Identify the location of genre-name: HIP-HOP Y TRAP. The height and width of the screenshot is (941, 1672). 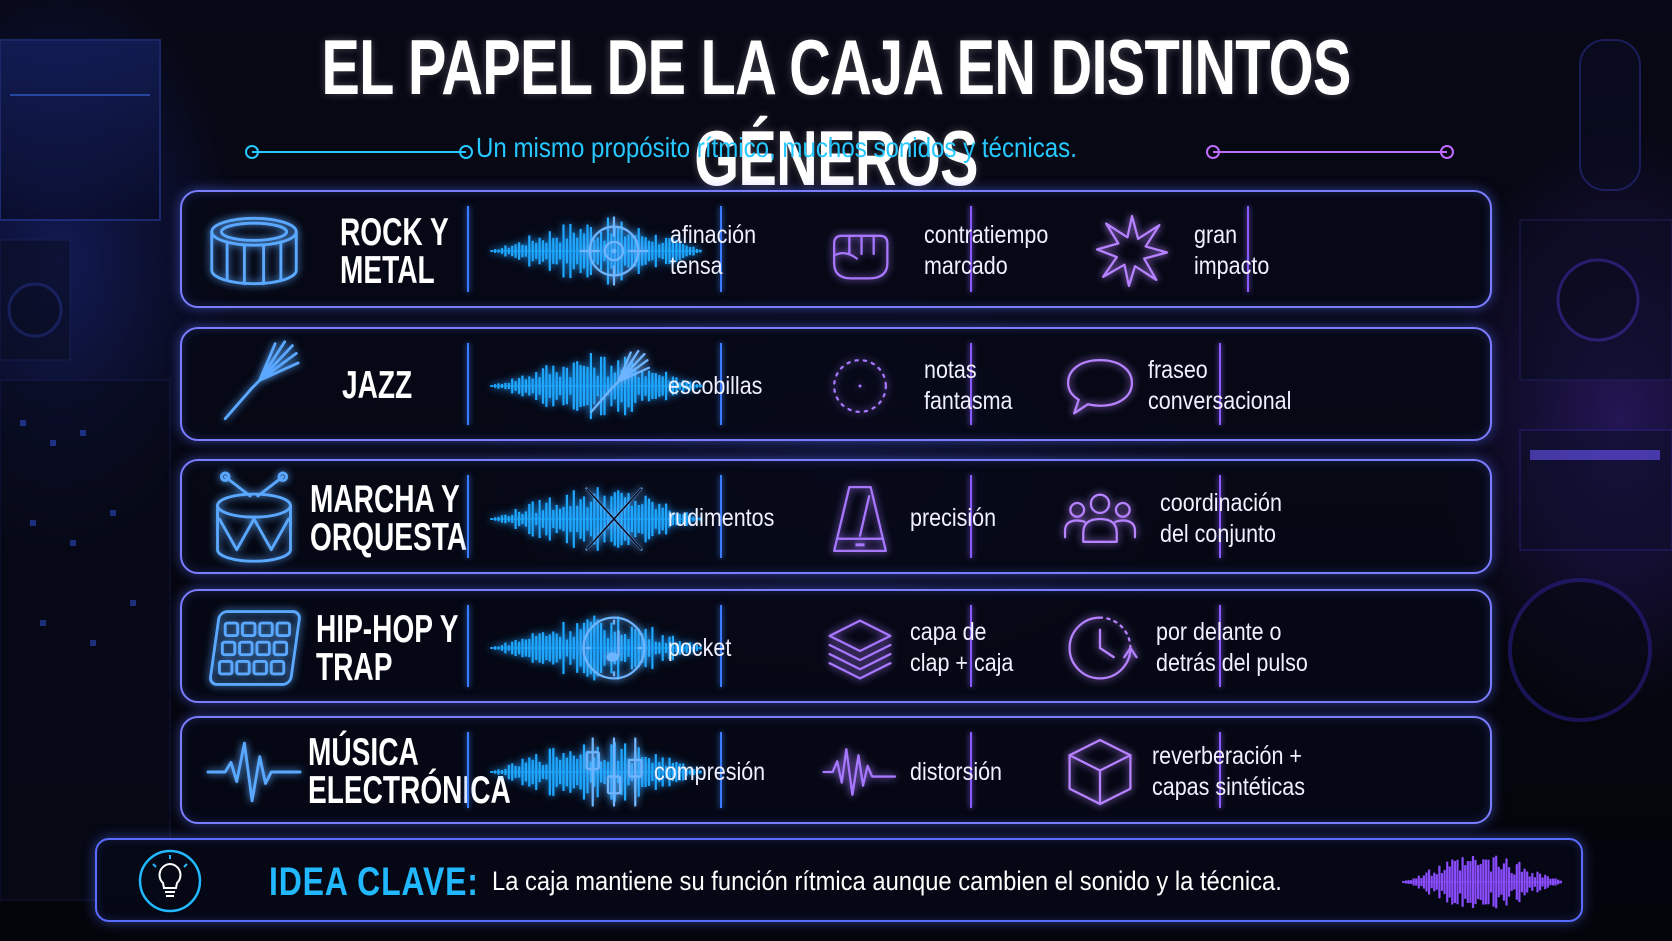
(387, 648).